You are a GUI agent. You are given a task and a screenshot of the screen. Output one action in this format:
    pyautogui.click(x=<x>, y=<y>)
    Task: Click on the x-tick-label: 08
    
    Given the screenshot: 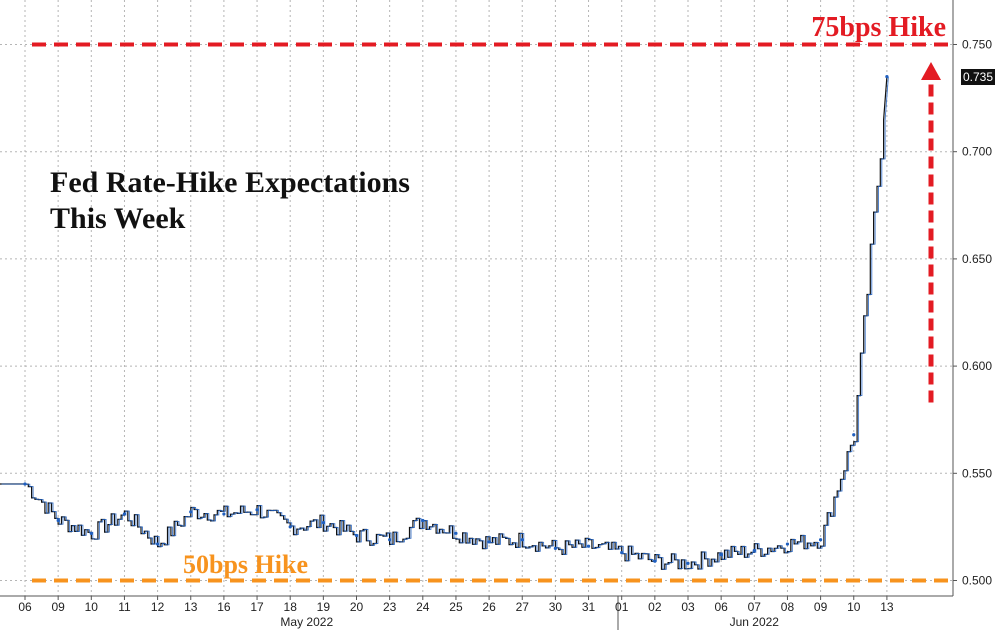 What is the action you would take?
    pyautogui.click(x=788, y=607)
    